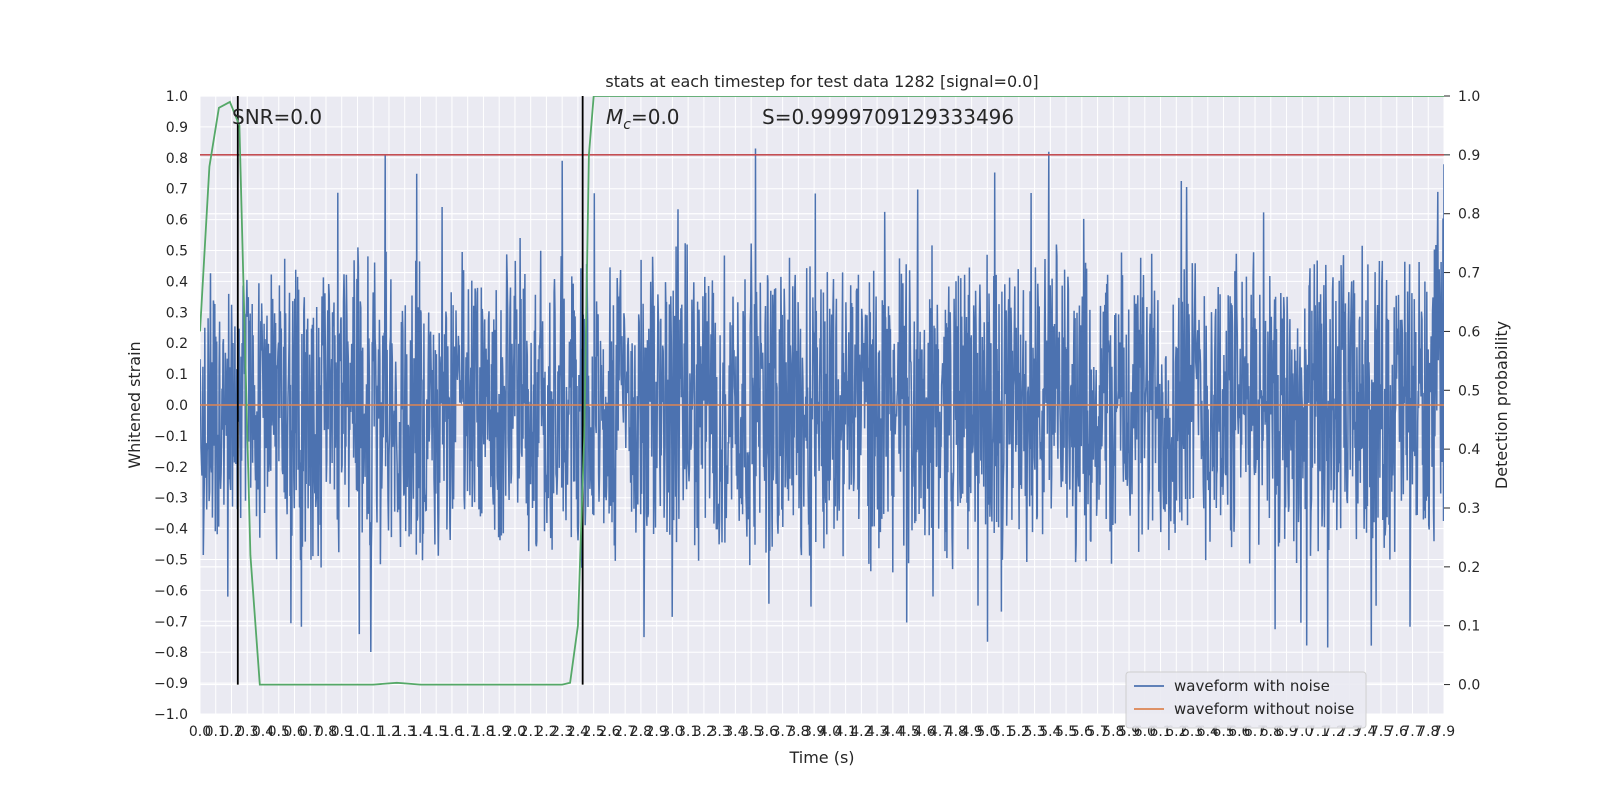 The image size is (1600, 800). Describe the element at coordinates (783, 732) in the screenshot. I see `x-tick-label: 3.7` at that location.